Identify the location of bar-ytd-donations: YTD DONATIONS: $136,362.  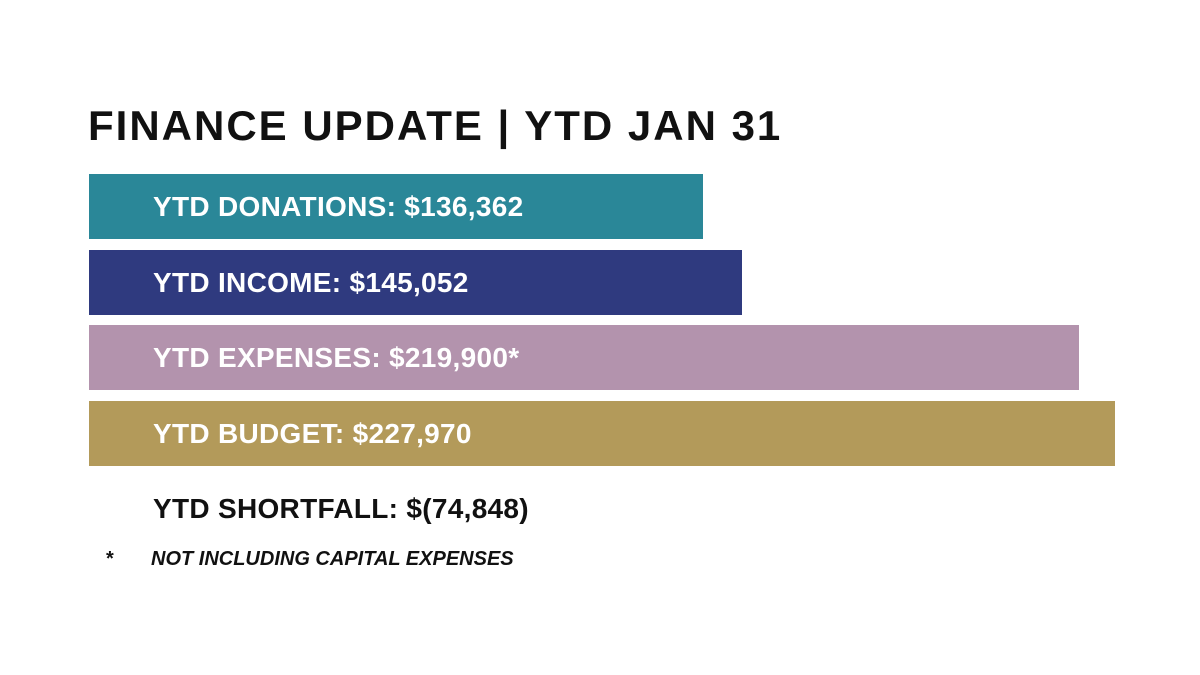
(396, 206).